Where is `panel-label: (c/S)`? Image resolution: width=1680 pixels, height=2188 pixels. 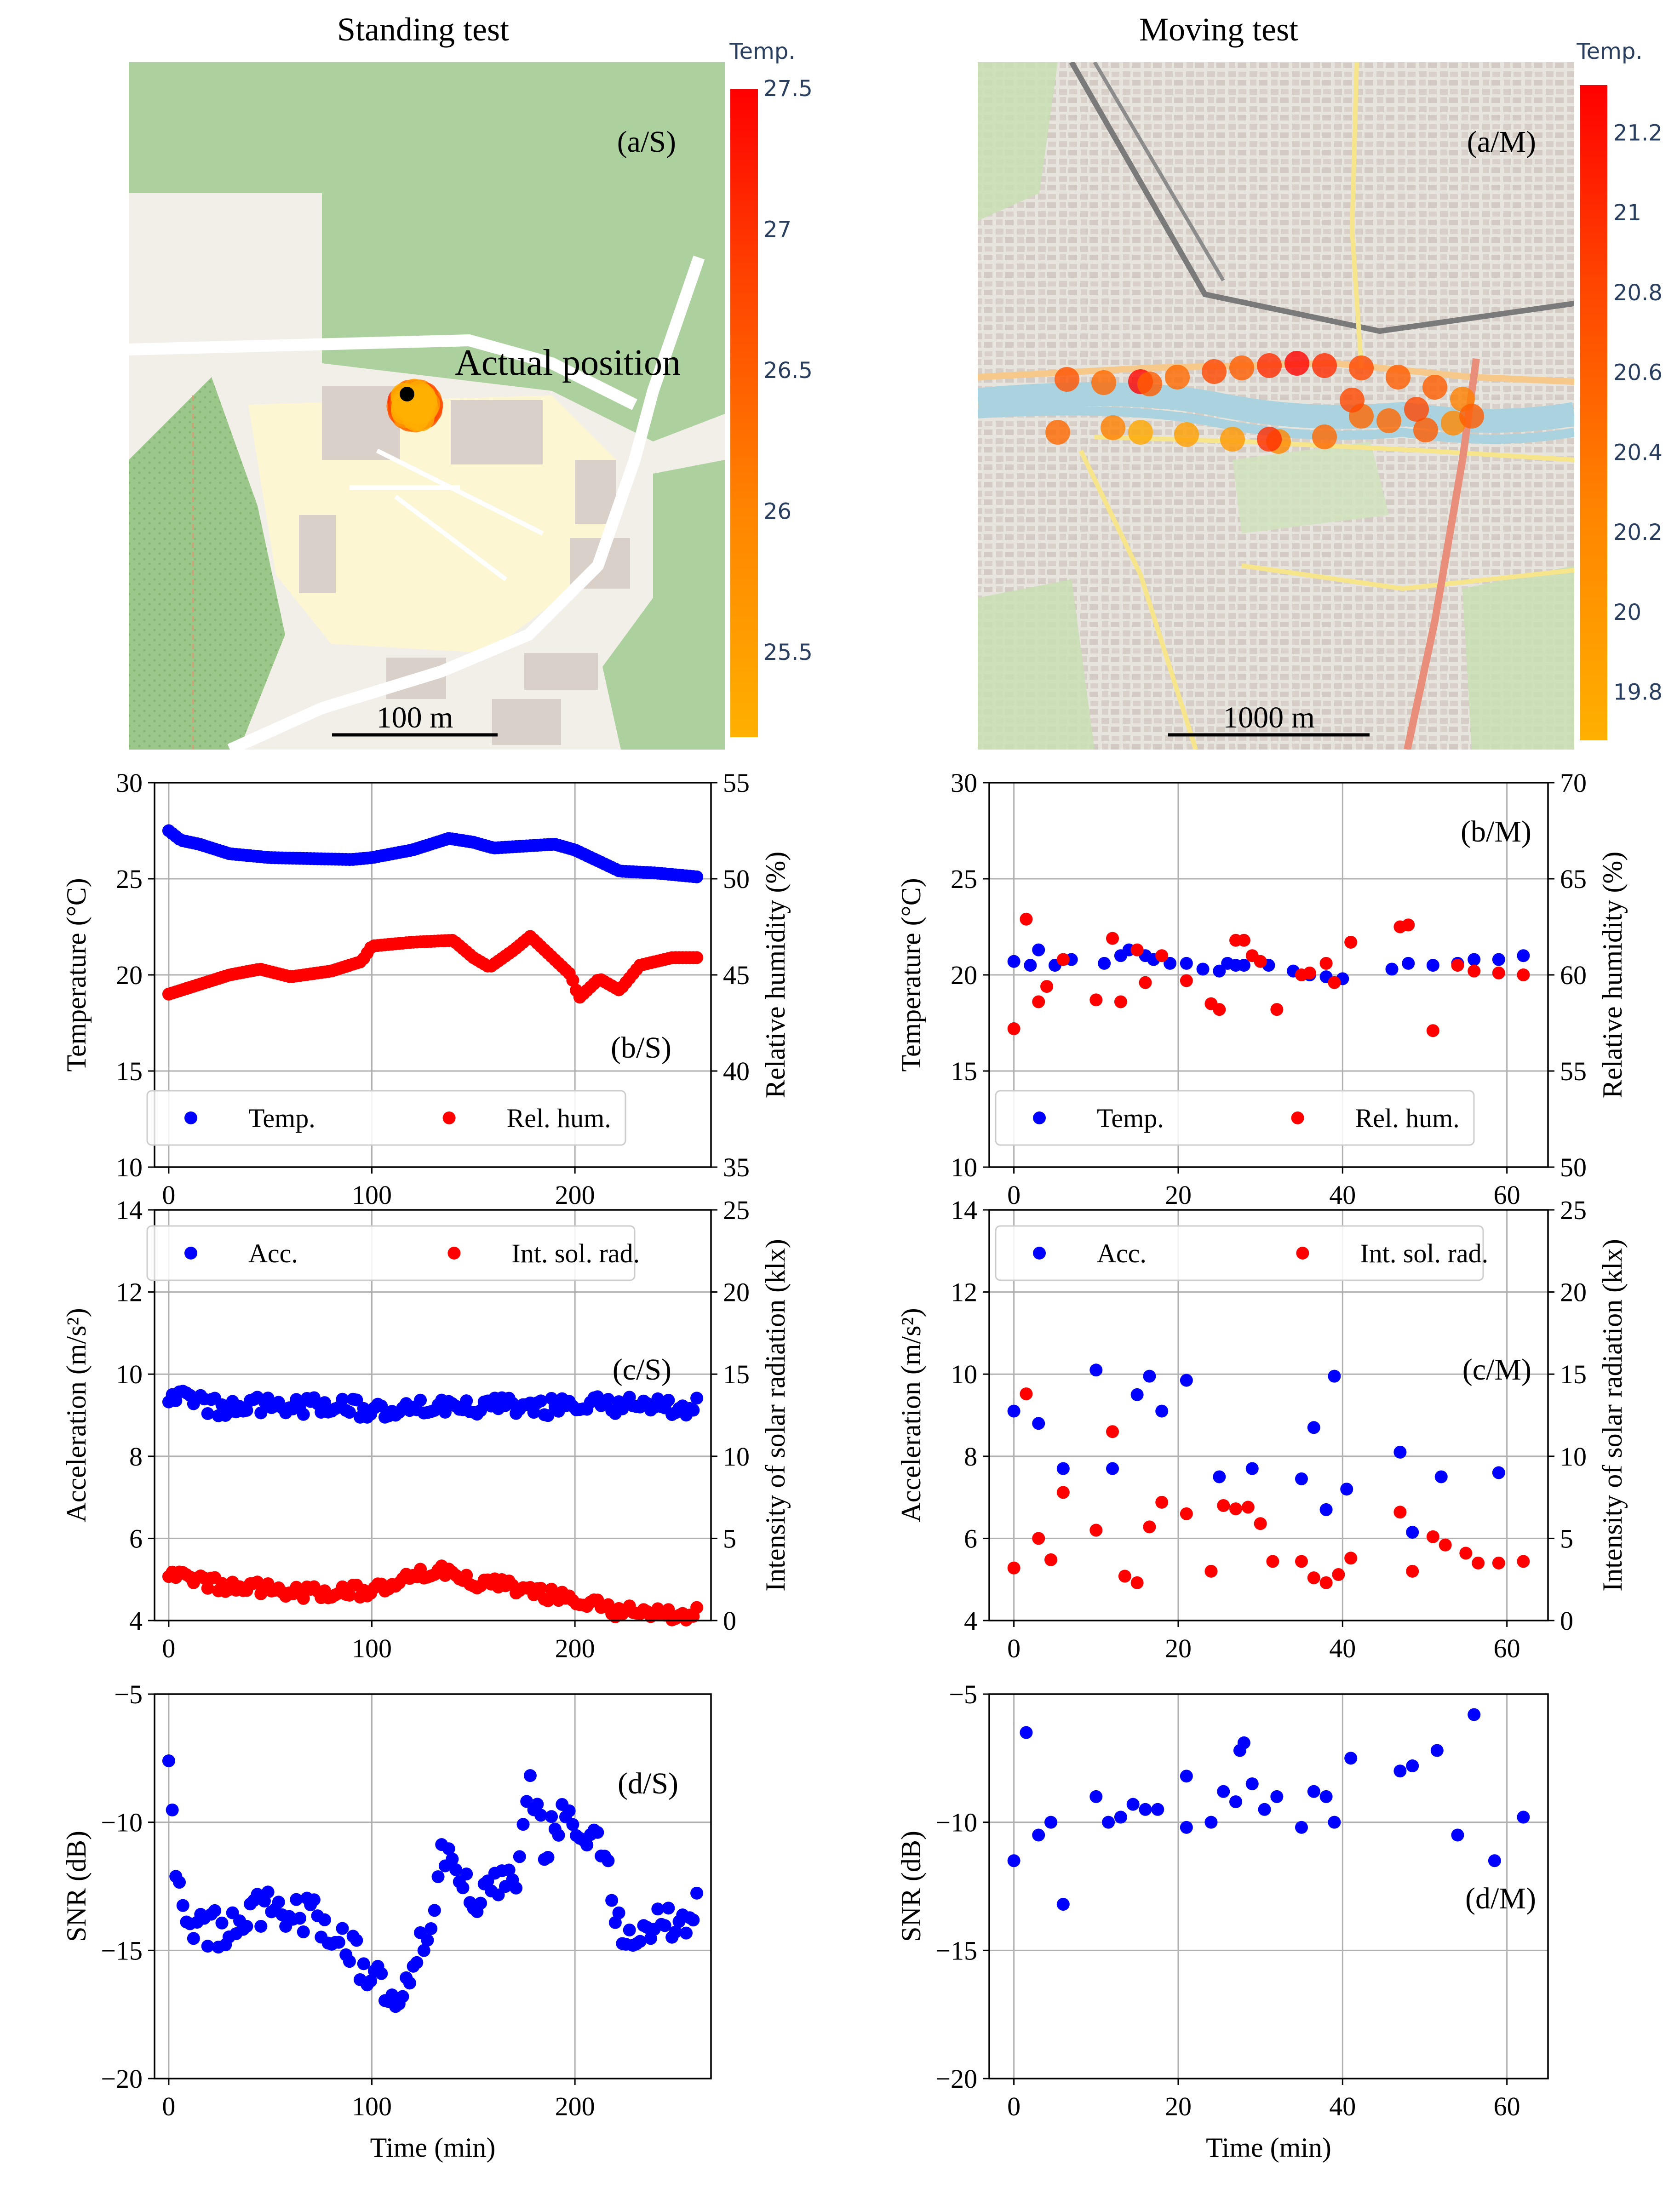
panel-label: (c/S) is located at coordinates (642, 1369).